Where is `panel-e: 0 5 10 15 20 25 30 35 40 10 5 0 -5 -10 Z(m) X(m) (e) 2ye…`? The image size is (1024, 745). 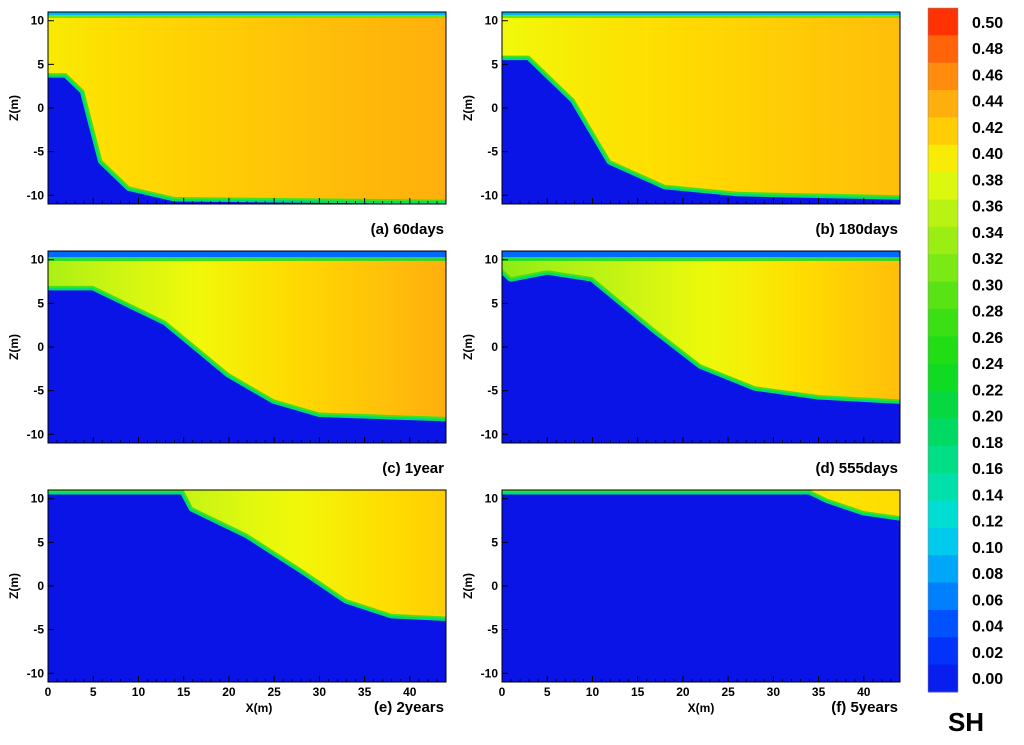
panel-e: 0 5 10 15 20 25 30 35 40 10 5 0 -5 -10 Z(m) X(m) (e) 2ye… is located at coordinates (227, 602).